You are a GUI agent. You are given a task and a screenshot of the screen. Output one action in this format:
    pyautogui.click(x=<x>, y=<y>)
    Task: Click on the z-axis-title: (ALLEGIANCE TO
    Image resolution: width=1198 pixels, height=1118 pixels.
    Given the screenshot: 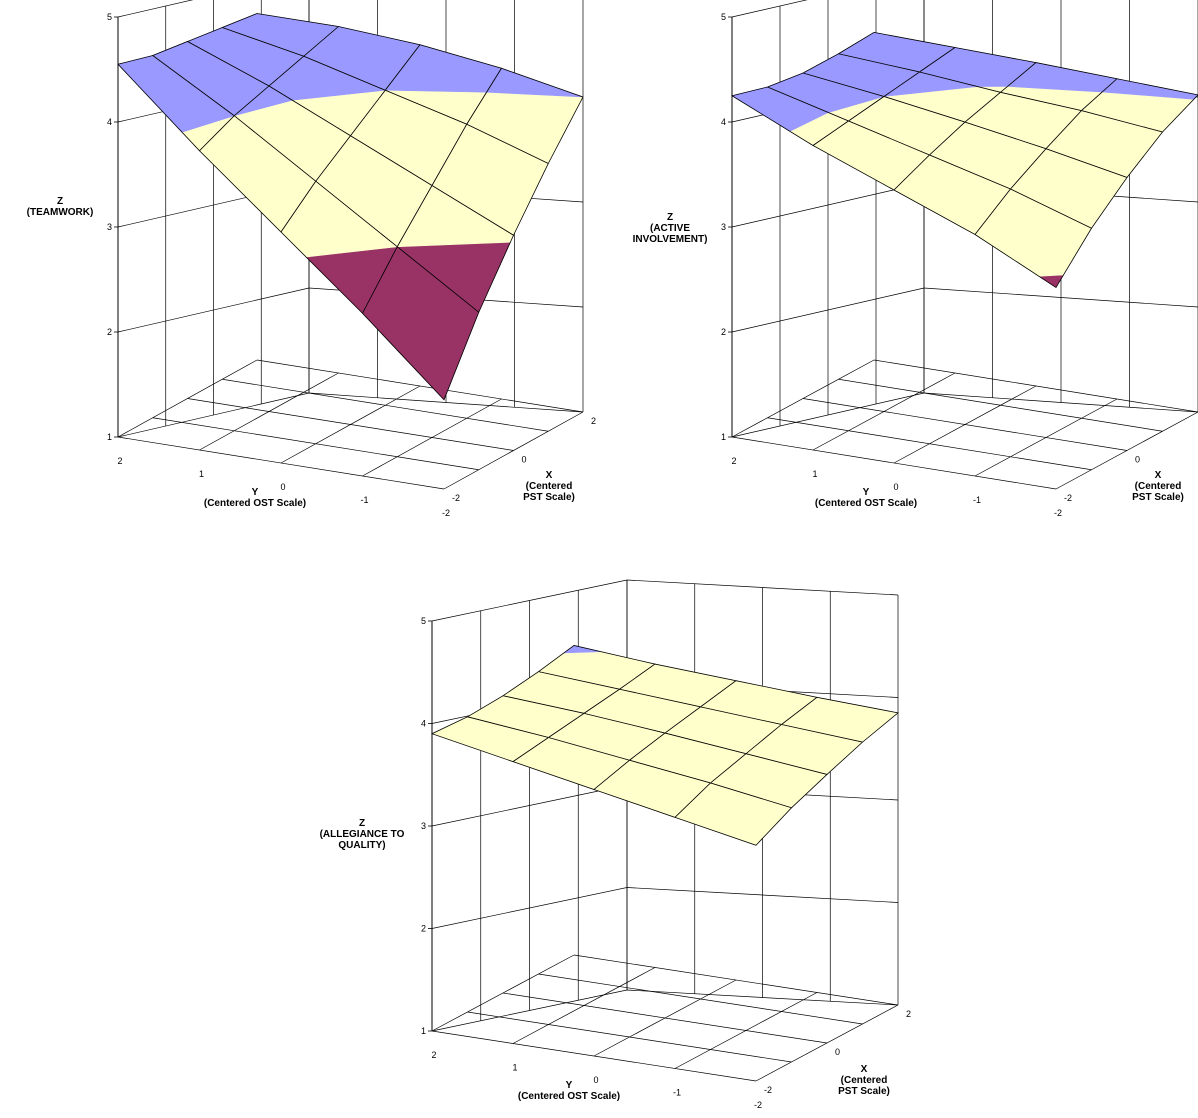 What is the action you would take?
    pyautogui.click(x=362, y=834)
    